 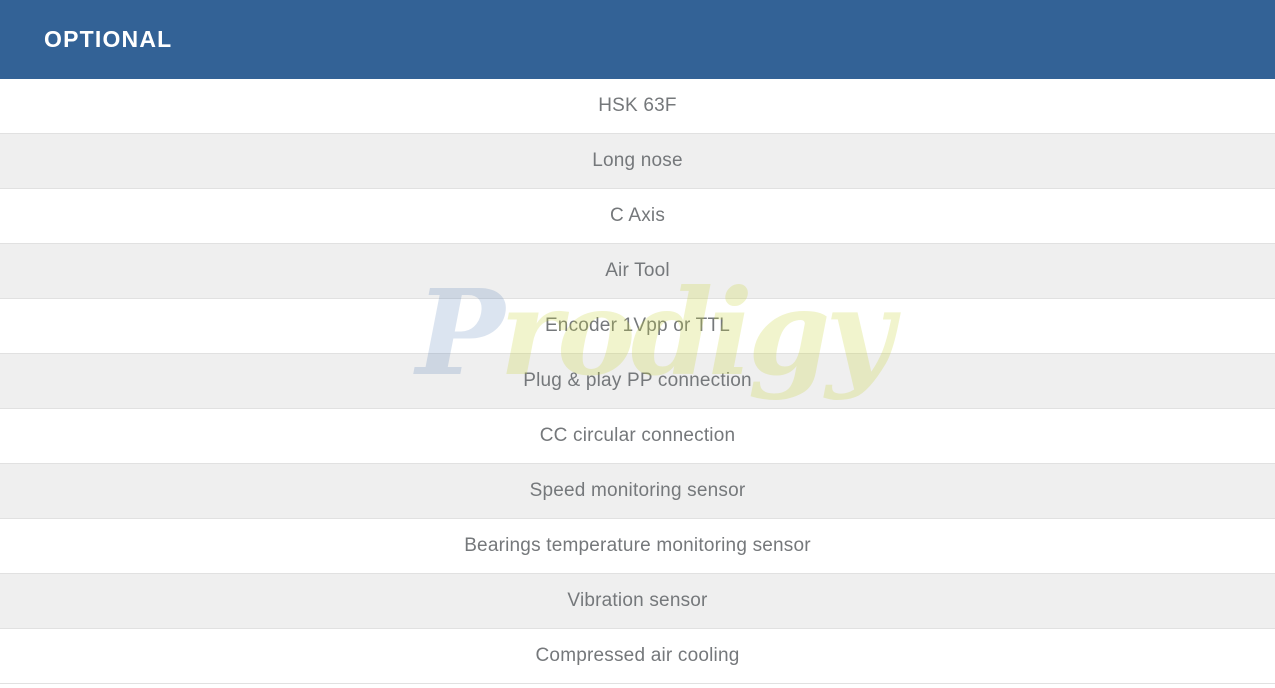 I want to click on table-row: CC circular connection, so click(x=637, y=436).